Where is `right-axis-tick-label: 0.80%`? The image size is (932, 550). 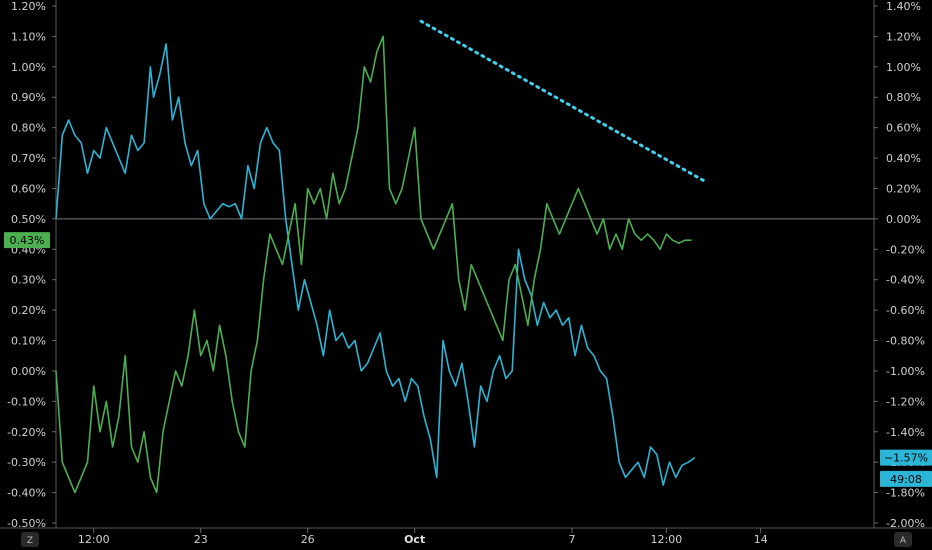 right-axis-tick-label: 0.80% is located at coordinates (903, 97).